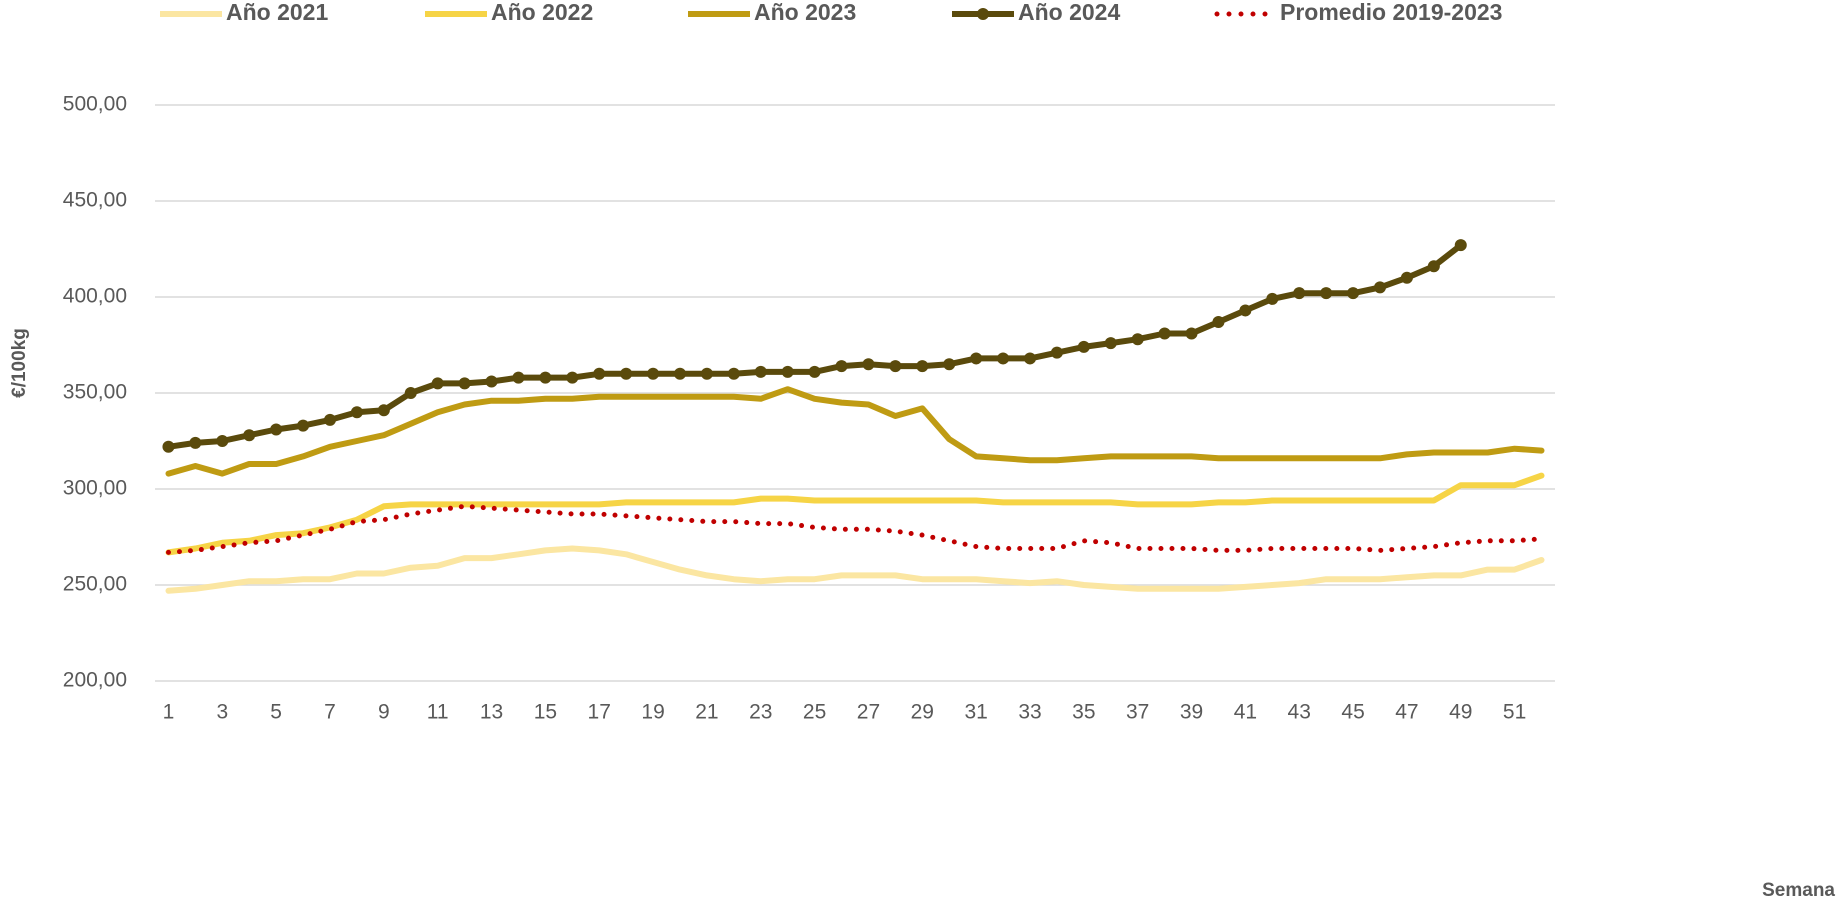 The image size is (1837, 903). I want to click on x-axis-title: Semana, so click(1798, 890).